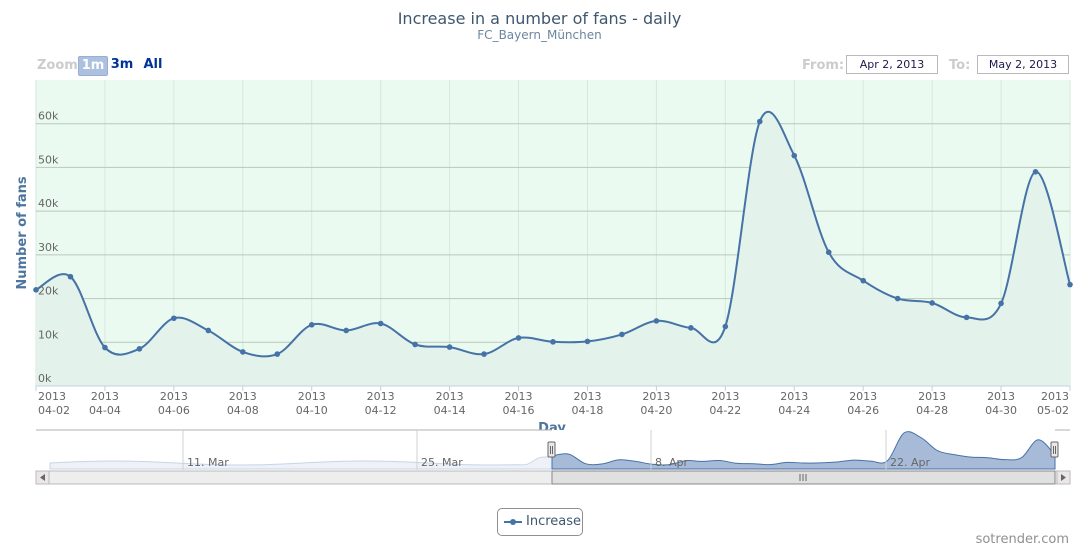  What do you see at coordinates (823, 65) in the screenshot?
I see `from-label: From:` at bounding box center [823, 65].